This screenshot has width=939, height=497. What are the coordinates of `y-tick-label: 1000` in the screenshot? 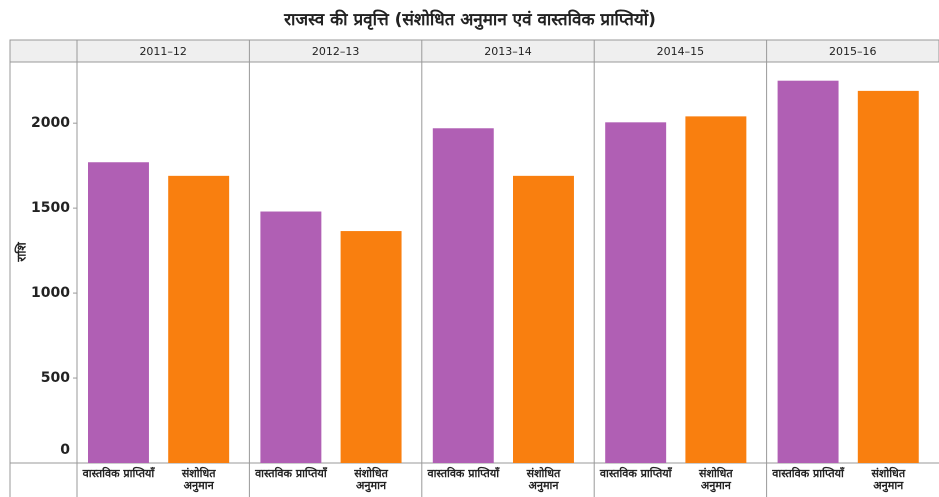 It's located at (50, 293).